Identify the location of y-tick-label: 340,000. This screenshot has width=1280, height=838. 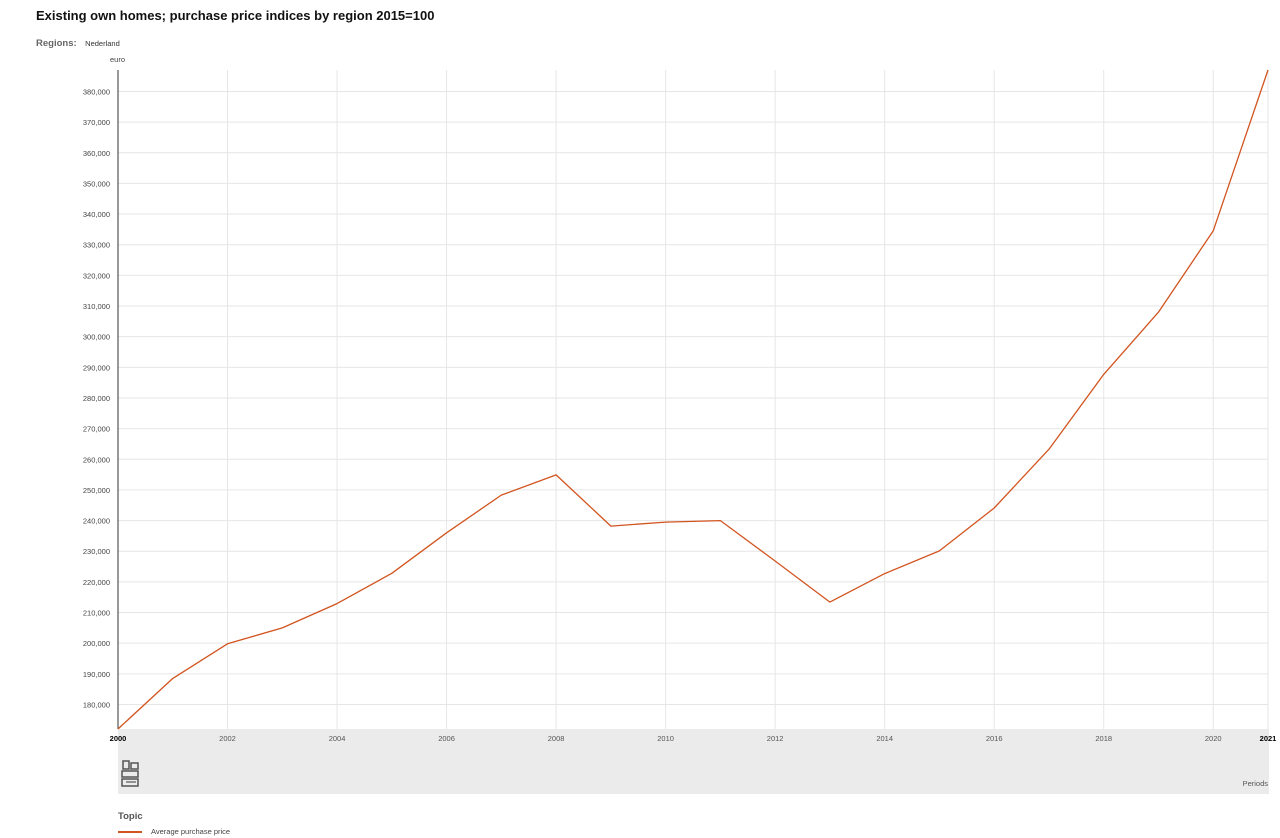
(96, 214).